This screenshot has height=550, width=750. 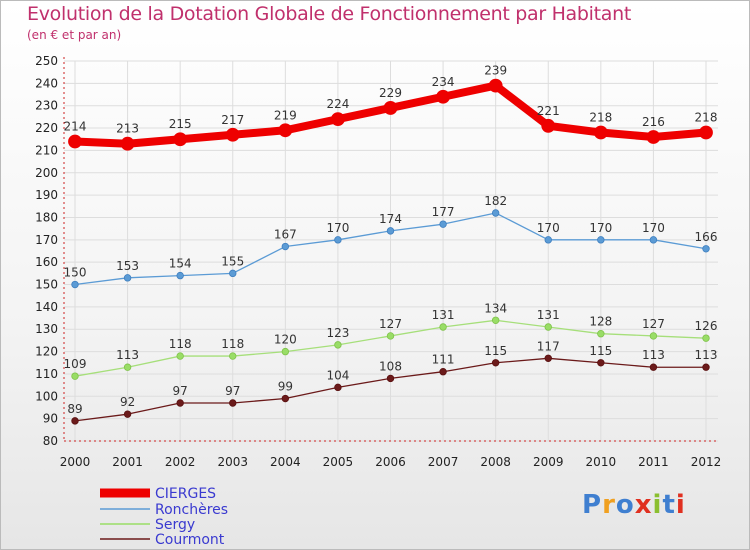 I want to click on x-tick-label: 2004, so click(x=285, y=462).